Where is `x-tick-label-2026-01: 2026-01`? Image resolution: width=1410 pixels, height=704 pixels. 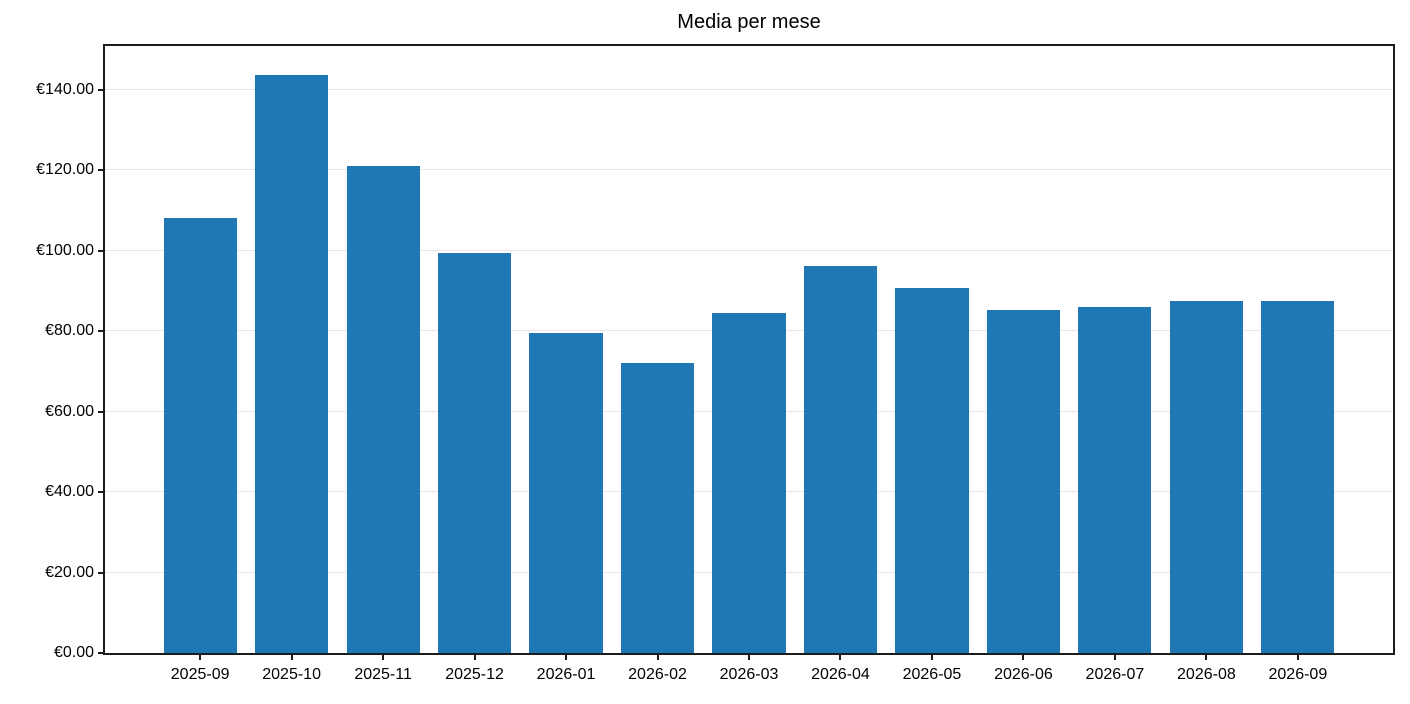
x-tick-label-2026-01: 2026-01 is located at coordinates (566, 674).